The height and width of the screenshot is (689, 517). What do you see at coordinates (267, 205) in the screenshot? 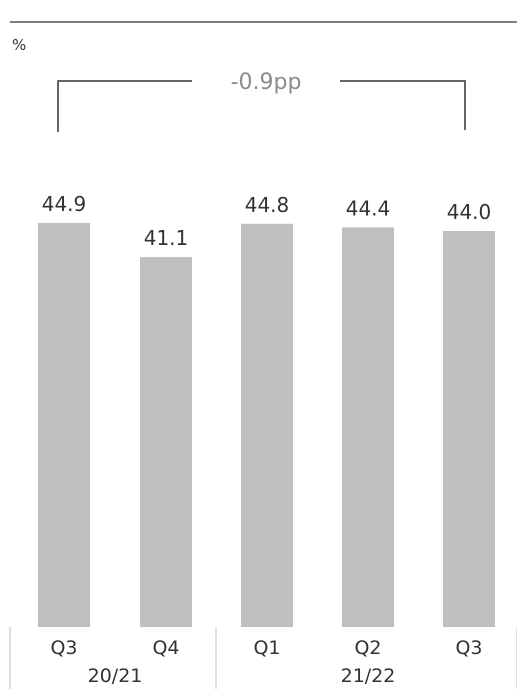
I see `value-label-3: 44.8` at bounding box center [267, 205].